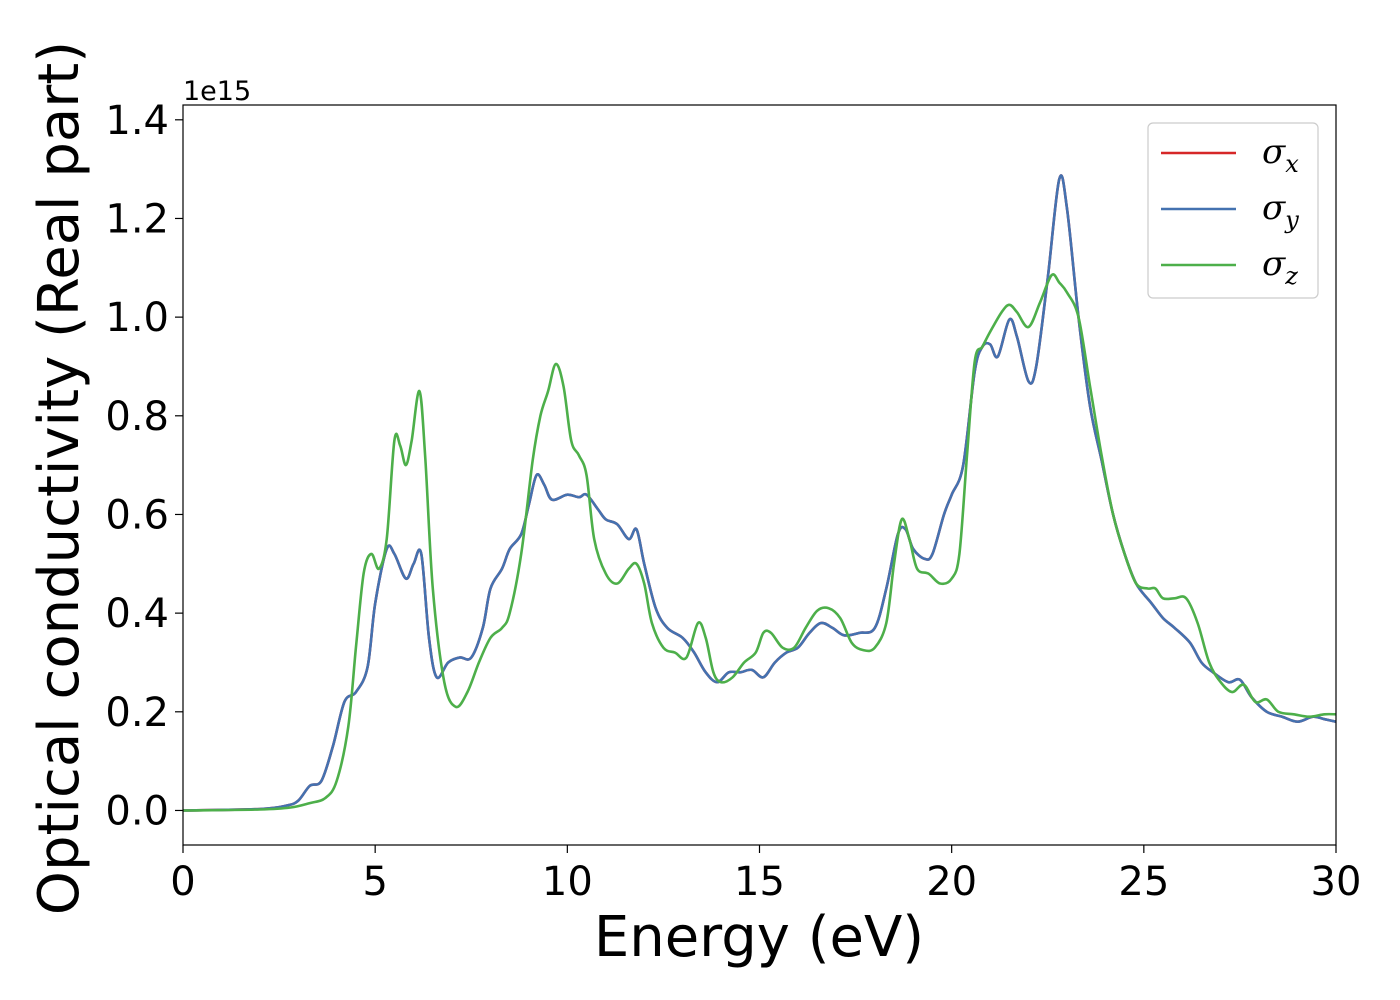 This screenshot has width=1400, height=1000. What do you see at coordinates (1336, 882) in the screenshot?
I see `x-tick-label: 30` at bounding box center [1336, 882].